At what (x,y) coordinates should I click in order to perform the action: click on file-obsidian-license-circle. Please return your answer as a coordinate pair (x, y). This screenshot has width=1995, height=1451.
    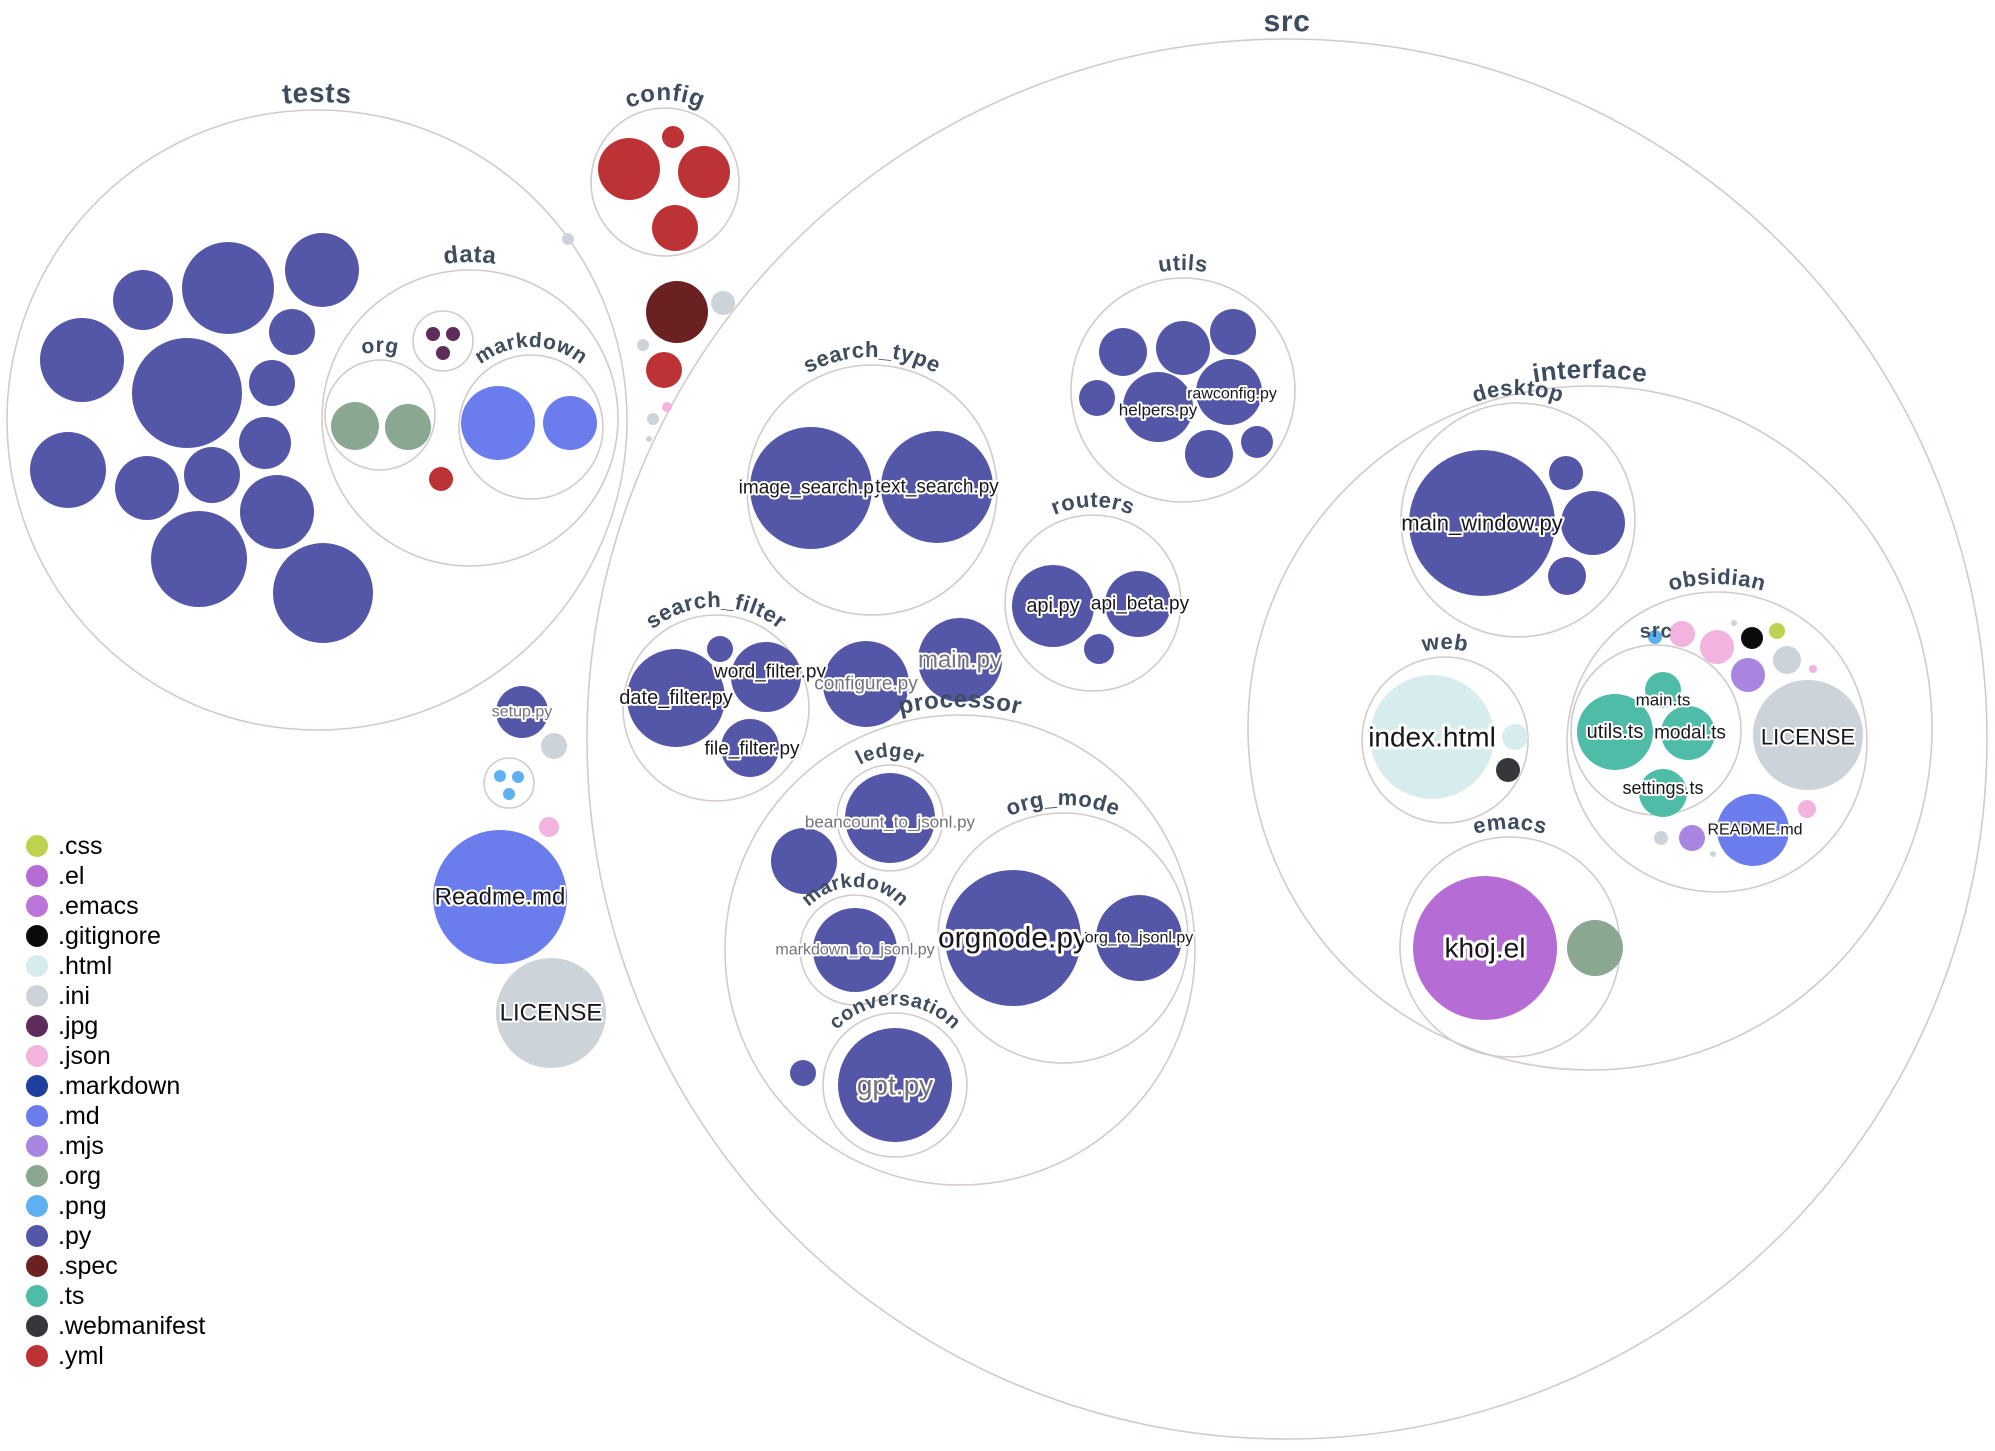
    Looking at the image, I should click on (1808, 735).